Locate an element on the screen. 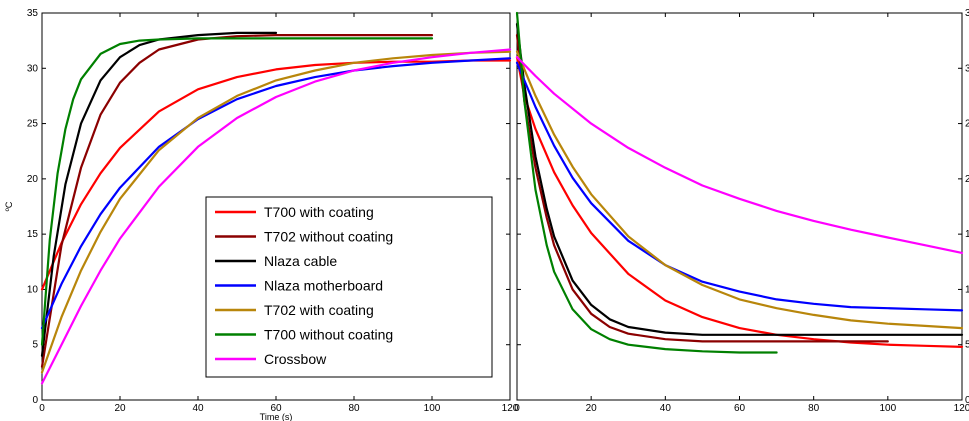 The width and height of the screenshot is (969, 421). right-y-tick-label: 0 is located at coordinates (967, 400).